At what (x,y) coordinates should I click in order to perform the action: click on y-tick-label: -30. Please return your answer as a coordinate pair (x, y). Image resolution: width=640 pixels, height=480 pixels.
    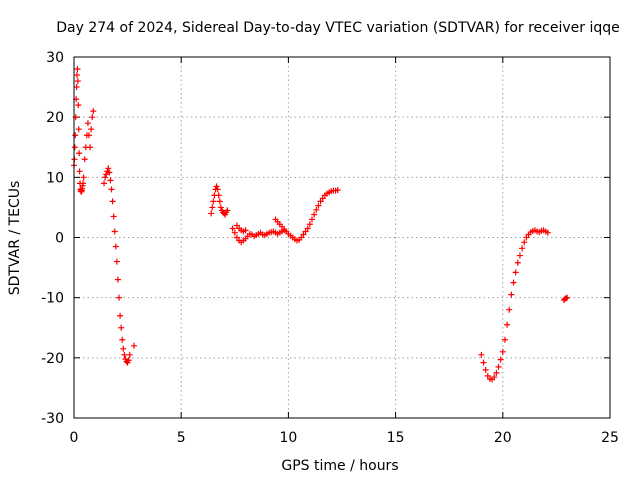
    Looking at the image, I should click on (52, 419).